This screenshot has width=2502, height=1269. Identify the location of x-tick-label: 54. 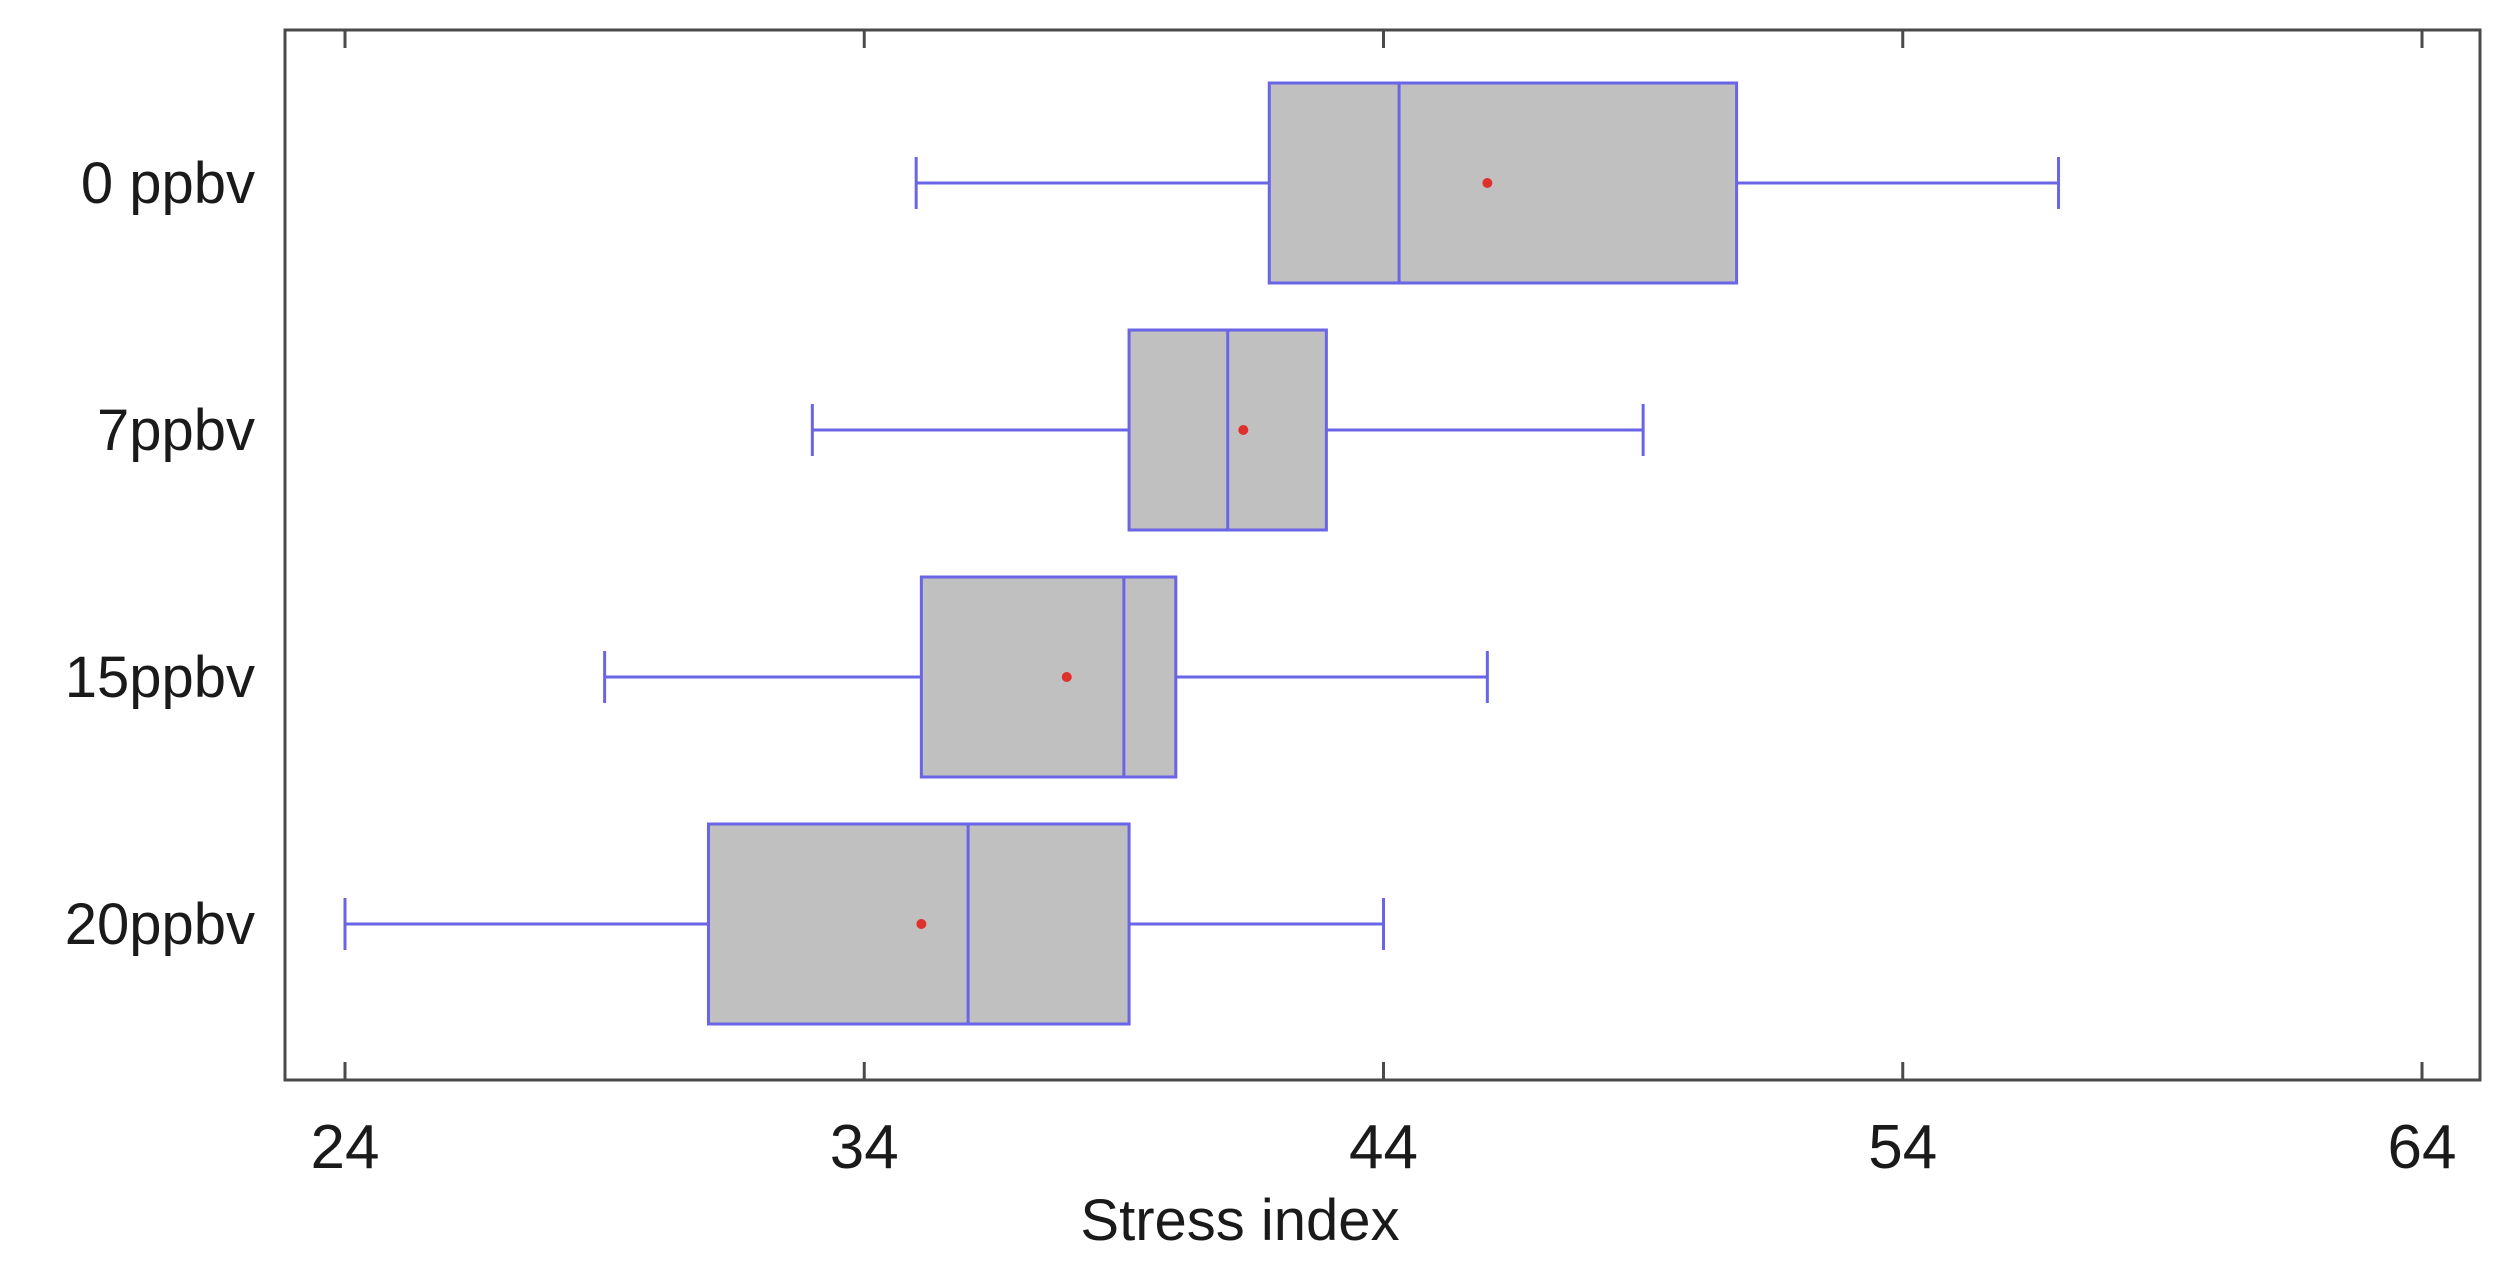
(1902, 1147).